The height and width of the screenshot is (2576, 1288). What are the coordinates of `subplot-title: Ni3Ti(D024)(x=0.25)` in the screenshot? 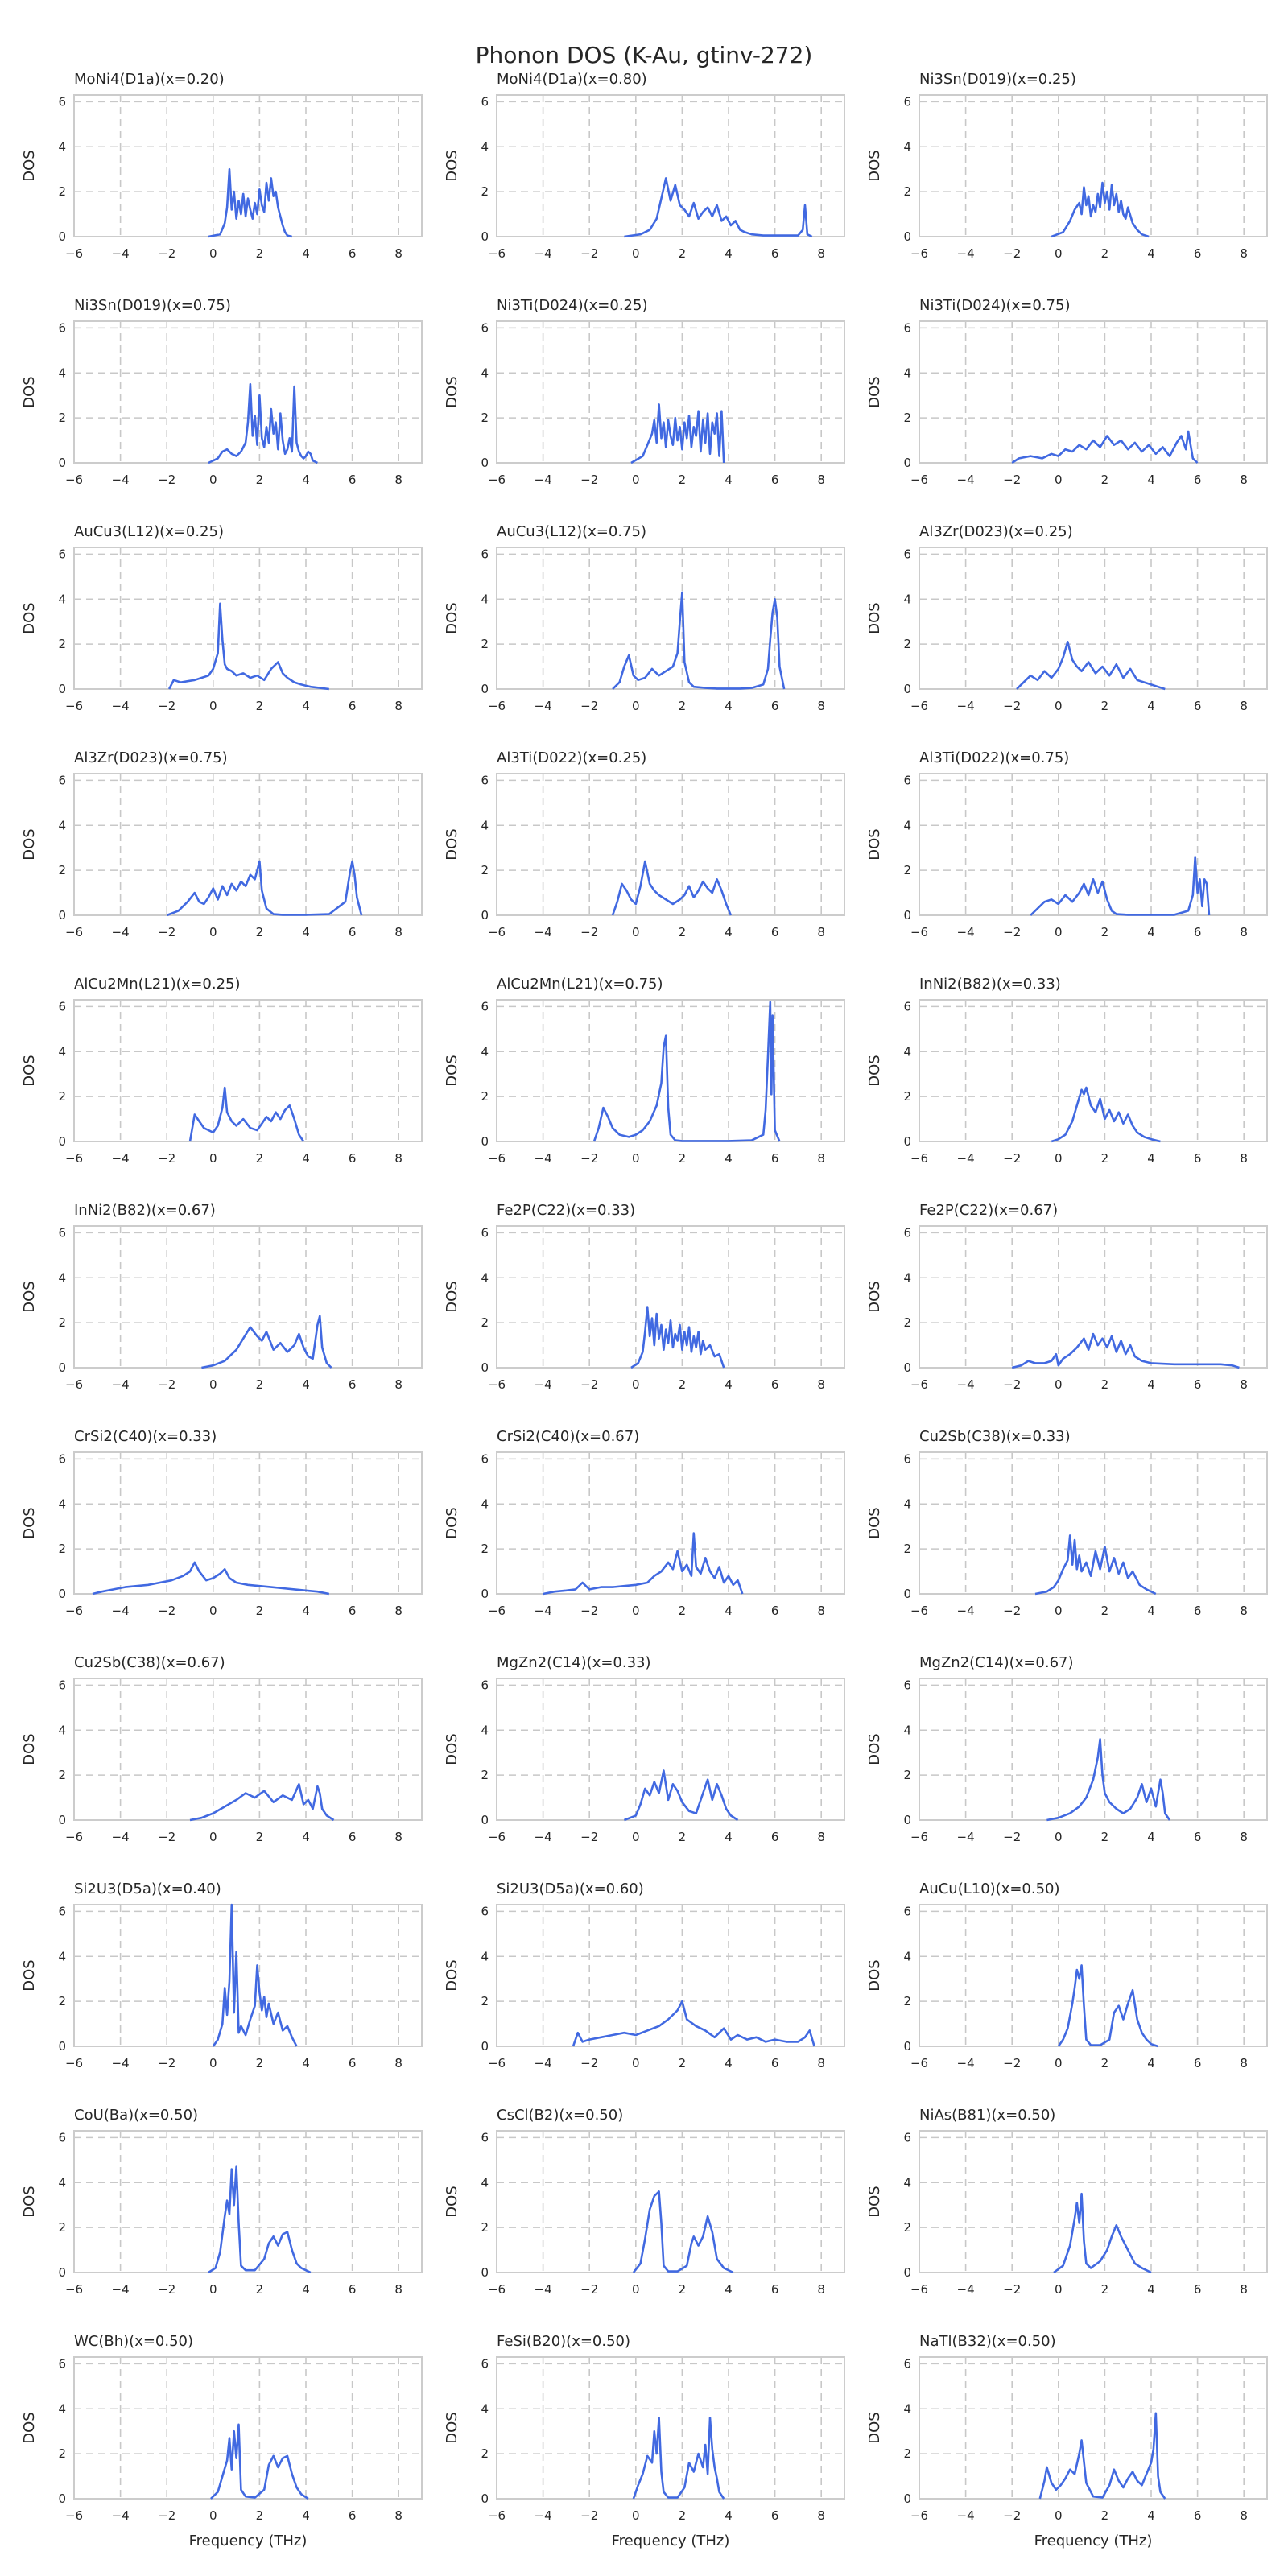 It's located at (572, 305).